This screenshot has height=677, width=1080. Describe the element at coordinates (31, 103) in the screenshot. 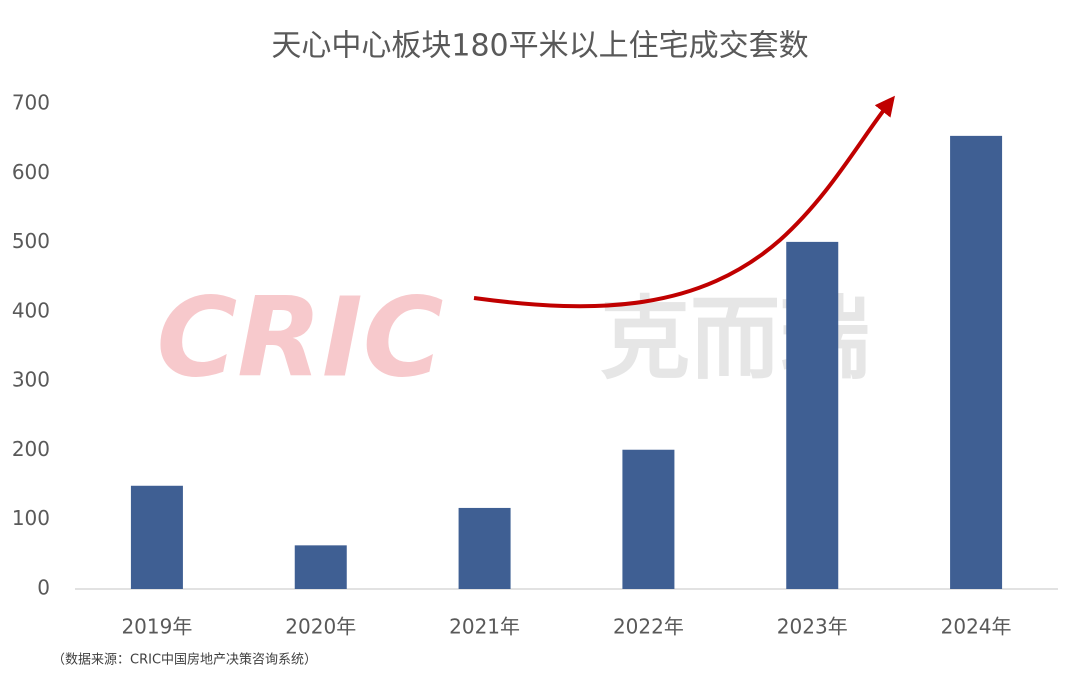

I see `y-tick-label: 700` at that location.